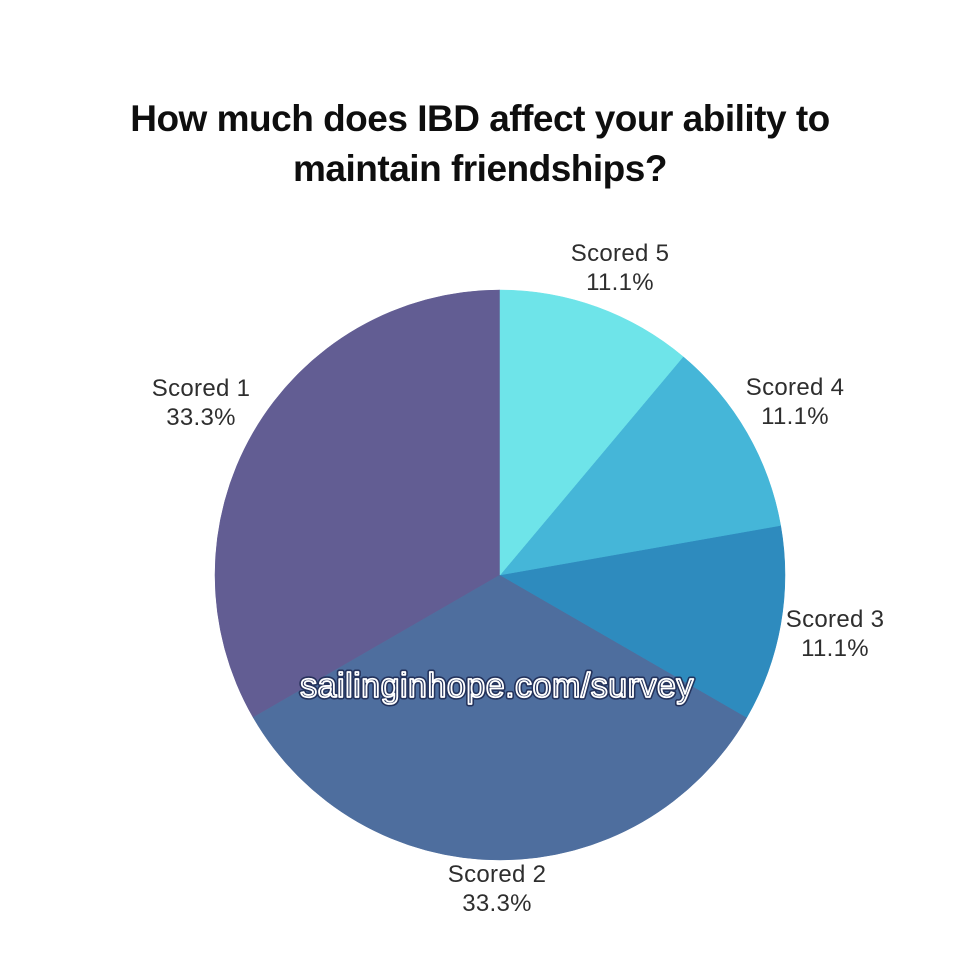 The image size is (960, 960). What do you see at coordinates (201, 403) in the screenshot?
I see `slice-label-scored-1: Scored 1 33.3%` at bounding box center [201, 403].